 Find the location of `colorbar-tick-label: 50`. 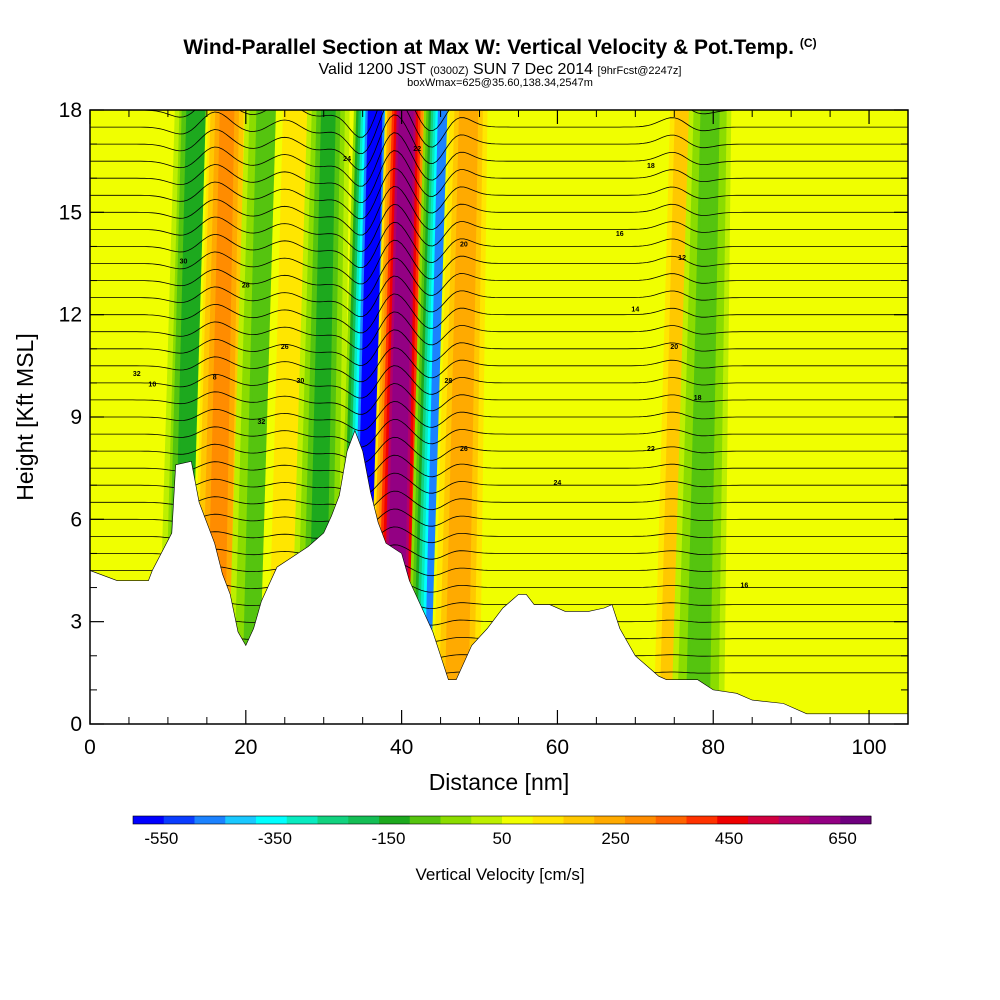

colorbar-tick-label: 50 is located at coordinates (502, 838).